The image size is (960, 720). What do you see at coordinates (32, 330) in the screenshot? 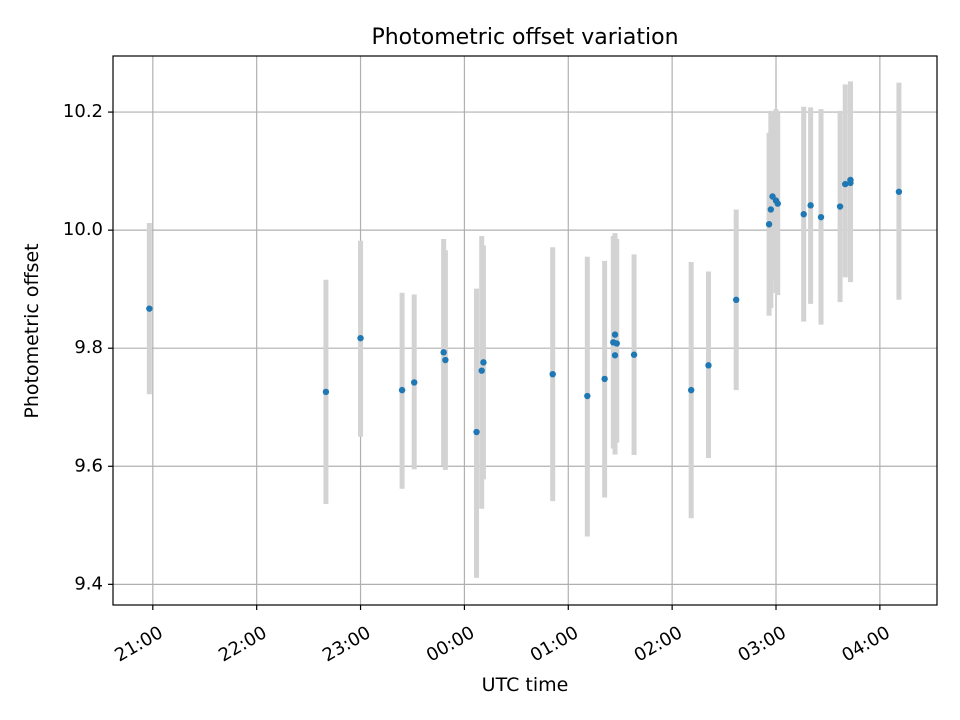
I see `y-axis-title: Photometric offset` at bounding box center [32, 330].